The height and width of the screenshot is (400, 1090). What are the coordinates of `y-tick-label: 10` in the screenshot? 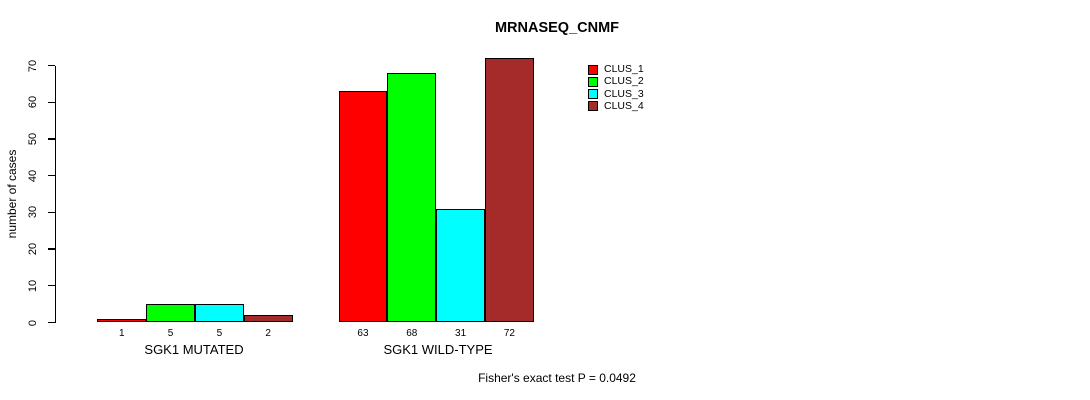 It's located at (33, 285).